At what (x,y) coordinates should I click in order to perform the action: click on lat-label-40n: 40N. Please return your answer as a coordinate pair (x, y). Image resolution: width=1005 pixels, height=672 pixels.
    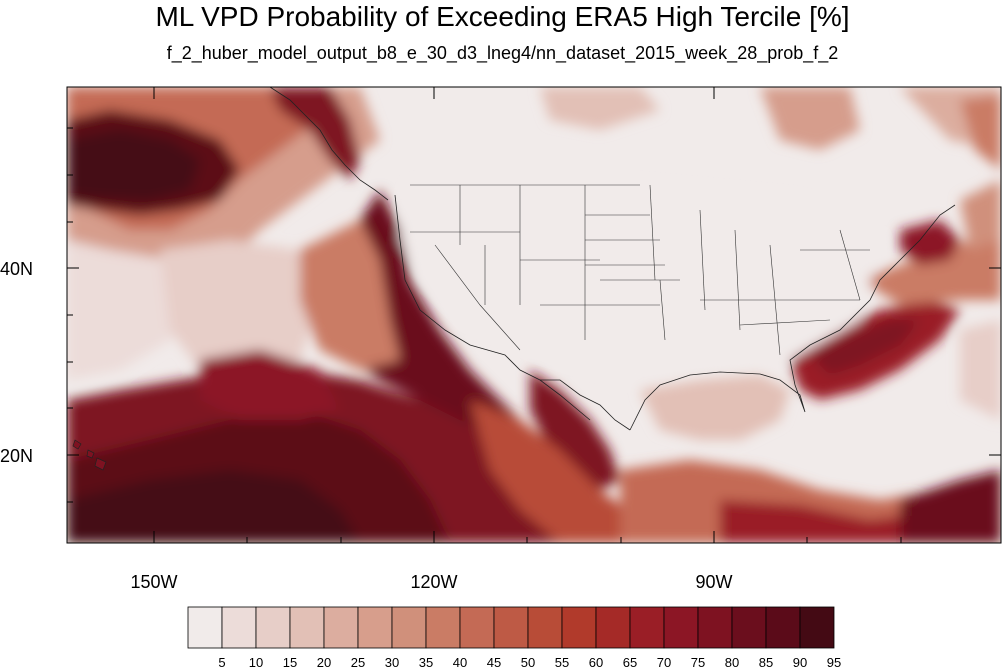
    Looking at the image, I should click on (17, 269).